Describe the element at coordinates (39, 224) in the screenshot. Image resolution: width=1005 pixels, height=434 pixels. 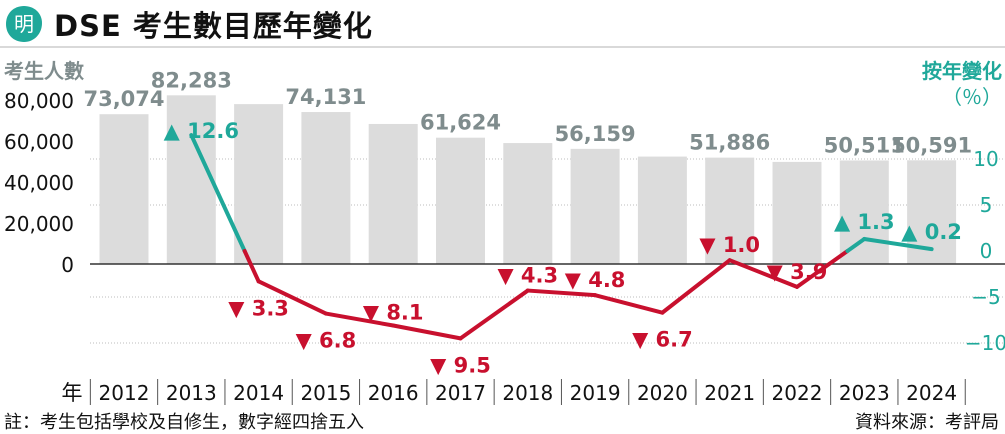
I see `left-axis-tick-label: 20,000` at that location.